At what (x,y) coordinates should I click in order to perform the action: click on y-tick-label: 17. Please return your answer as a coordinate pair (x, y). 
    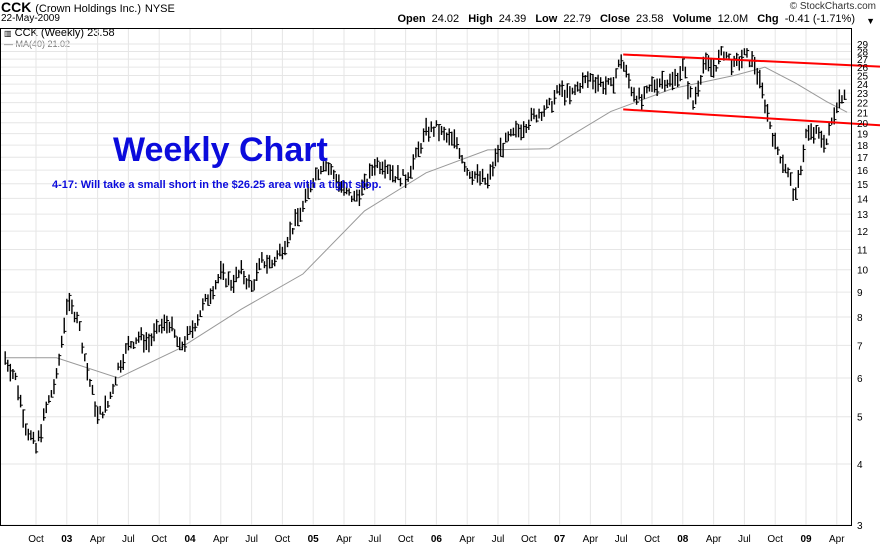
    Looking at the image, I should click on (863, 158).